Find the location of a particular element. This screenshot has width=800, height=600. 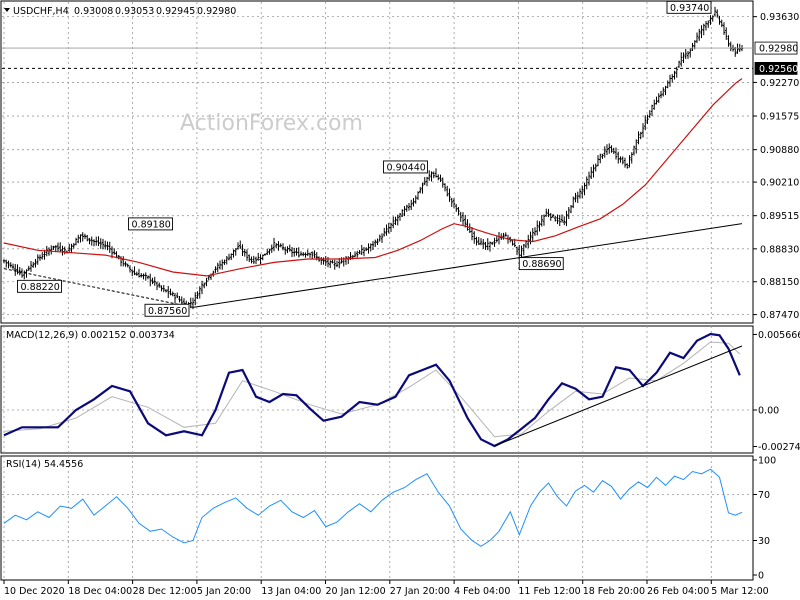

price-tick-label: 0.87470 is located at coordinates (779, 315).